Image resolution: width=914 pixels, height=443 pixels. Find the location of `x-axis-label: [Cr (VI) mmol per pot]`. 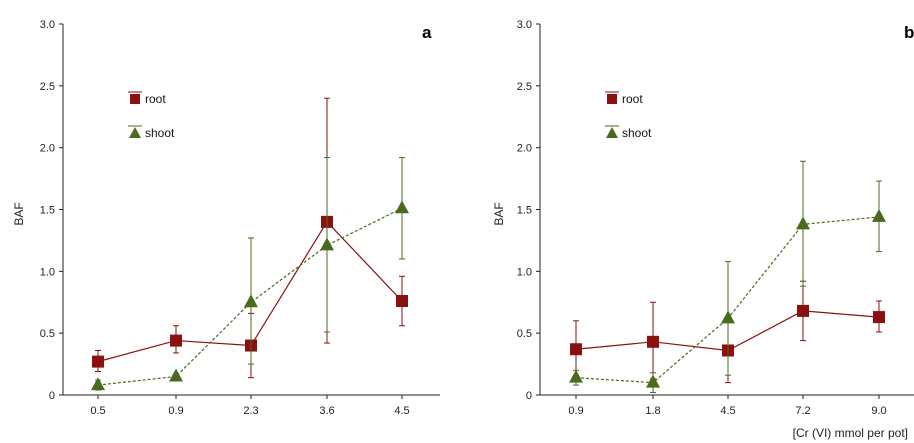

x-axis-label: [Cr (VI) mmol per pot] is located at coordinates (850, 433).